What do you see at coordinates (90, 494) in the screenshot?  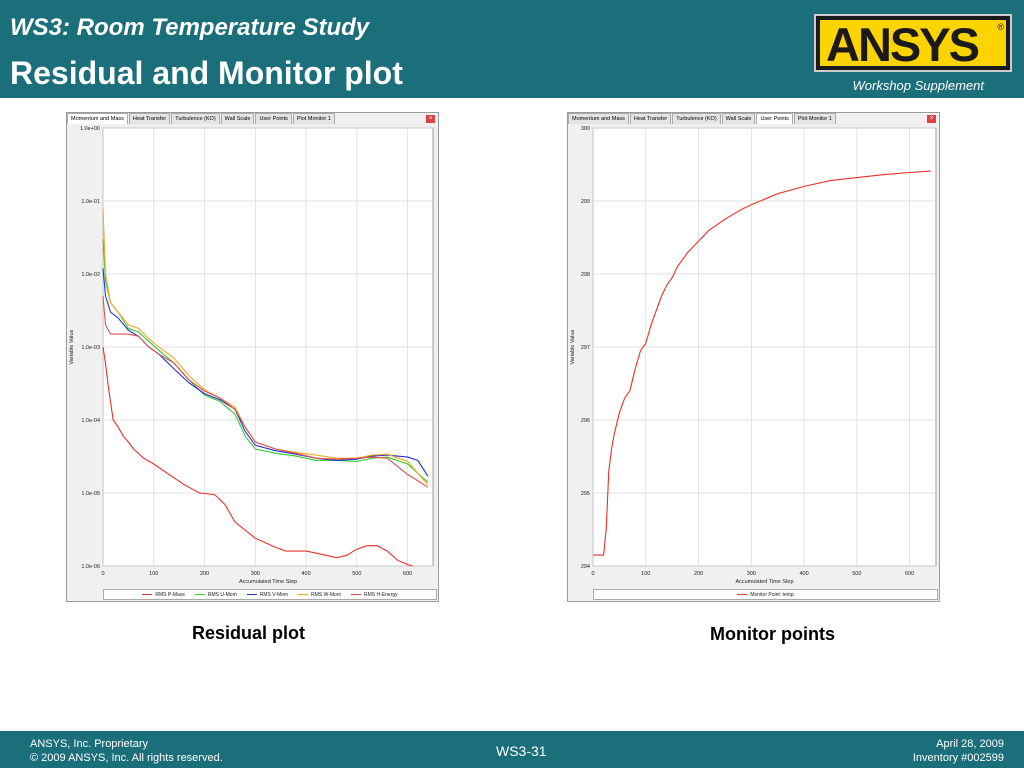 I see `y-tick-label: 1.0e-05` at bounding box center [90, 494].